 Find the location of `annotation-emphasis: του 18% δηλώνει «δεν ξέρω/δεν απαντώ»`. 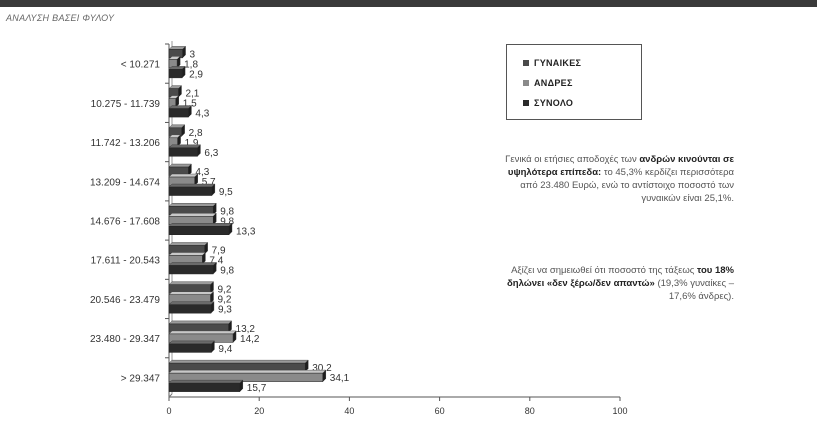

annotation-emphasis: του 18% δηλώνει «δεν ξέρω/δεν απαντώ» is located at coordinates (620, 277).